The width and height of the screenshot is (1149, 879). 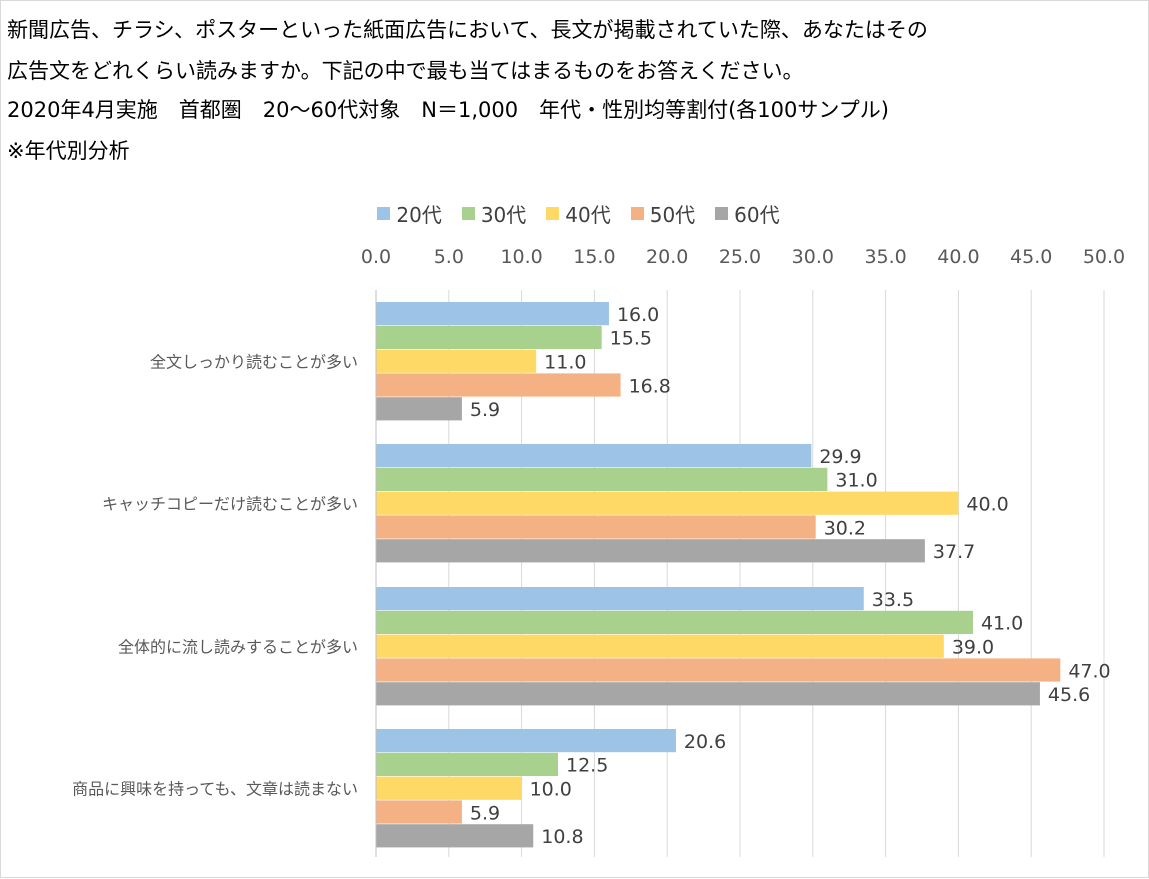 I want to click on legend-item: 60代, so click(x=747, y=213).